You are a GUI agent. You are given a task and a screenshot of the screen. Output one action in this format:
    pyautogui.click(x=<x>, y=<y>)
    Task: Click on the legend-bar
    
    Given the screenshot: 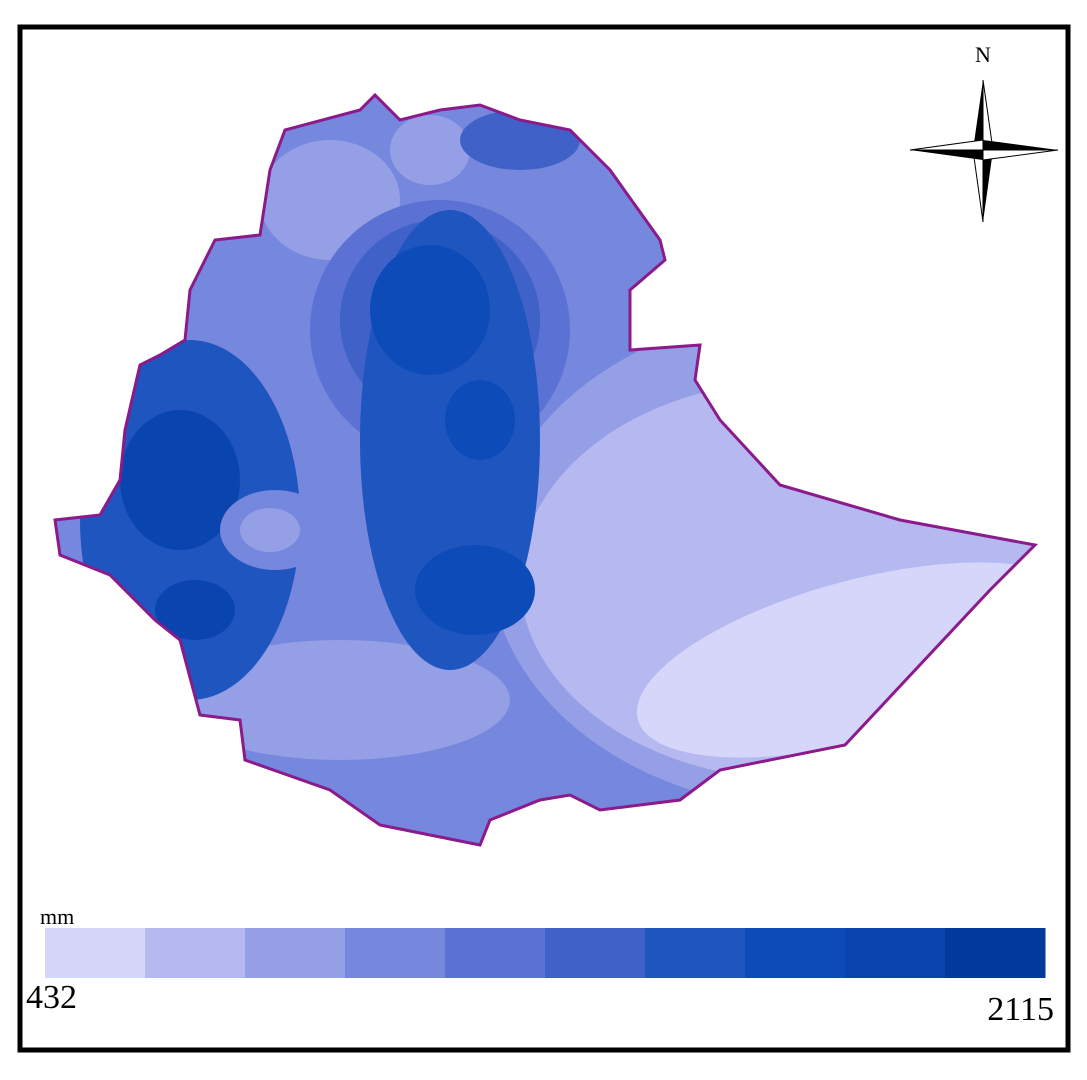 What is the action you would take?
    pyautogui.click(x=545, y=953)
    